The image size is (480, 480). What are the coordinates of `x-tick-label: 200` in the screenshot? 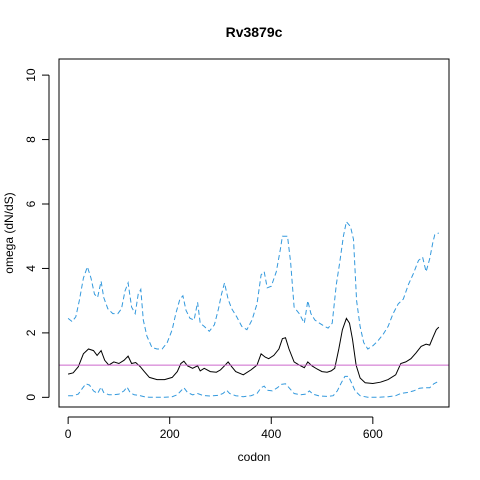 It's located at (170, 434).